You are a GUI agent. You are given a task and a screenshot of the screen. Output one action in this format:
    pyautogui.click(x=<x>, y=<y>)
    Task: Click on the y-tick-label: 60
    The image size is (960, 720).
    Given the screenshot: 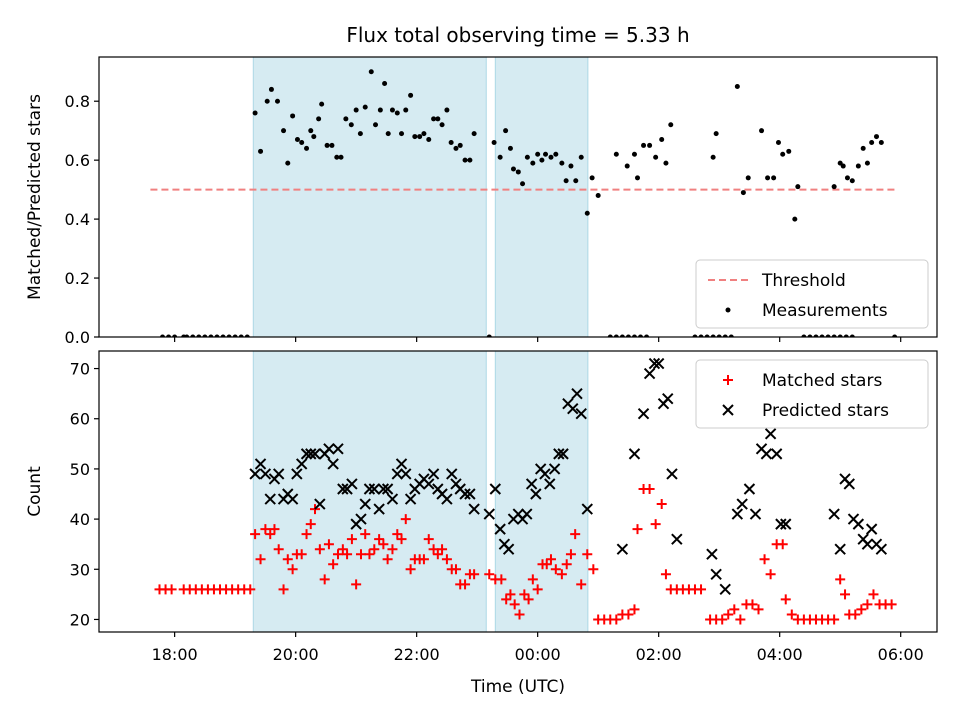 What is the action you would take?
    pyautogui.click(x=80, y=419)
    